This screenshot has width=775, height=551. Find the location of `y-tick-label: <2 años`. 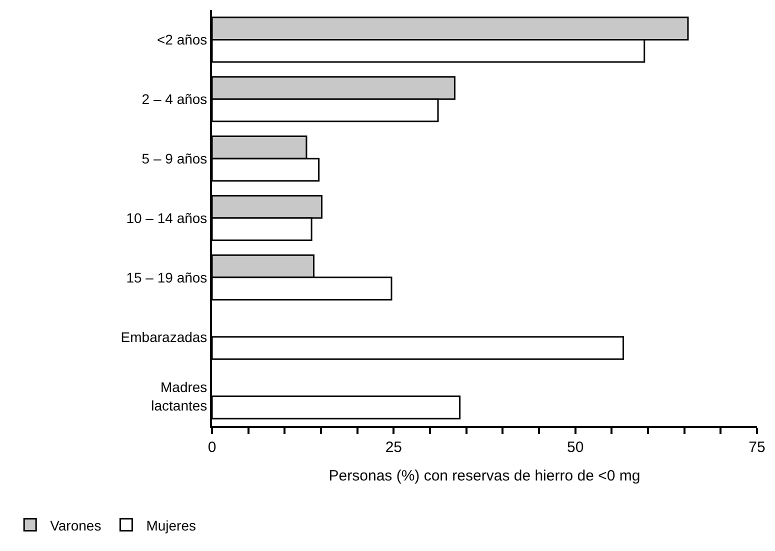

y-tick-label: <2 años is located at coordinates (182, 40).